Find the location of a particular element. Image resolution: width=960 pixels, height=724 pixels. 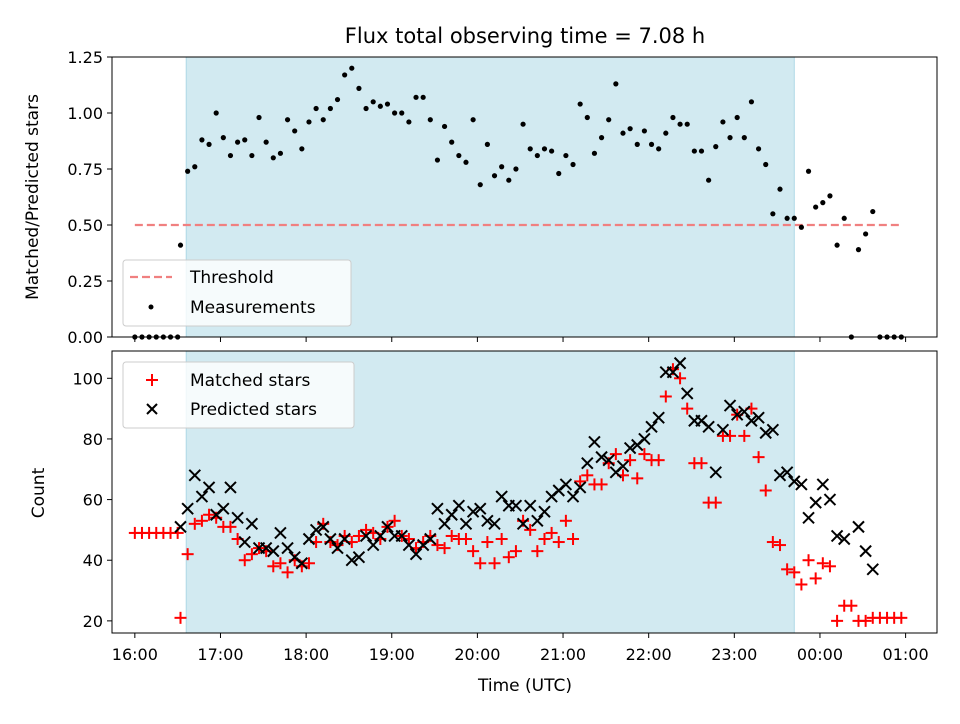

matched-legend-label: Matched stars is located at coordinates (250, 381).